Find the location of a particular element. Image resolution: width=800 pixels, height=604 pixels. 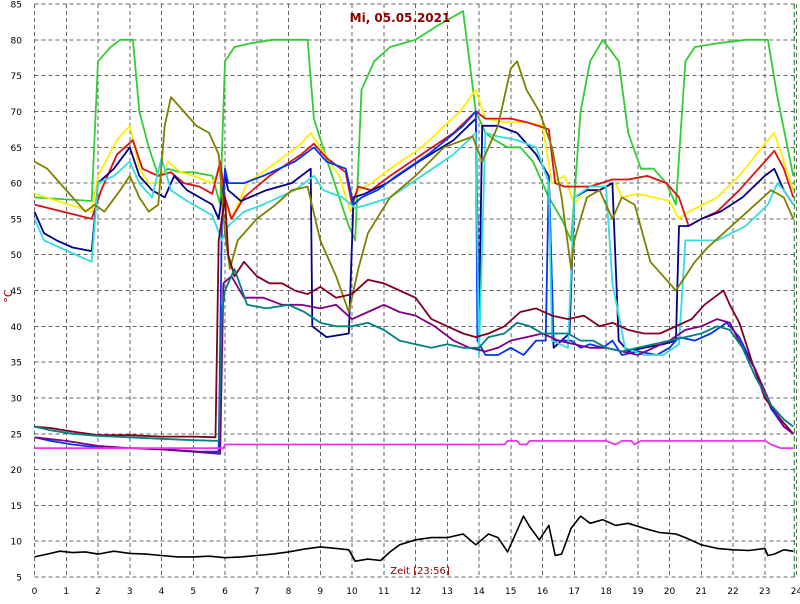

y-tick-label: 35 is located at coordinates (16, 364).